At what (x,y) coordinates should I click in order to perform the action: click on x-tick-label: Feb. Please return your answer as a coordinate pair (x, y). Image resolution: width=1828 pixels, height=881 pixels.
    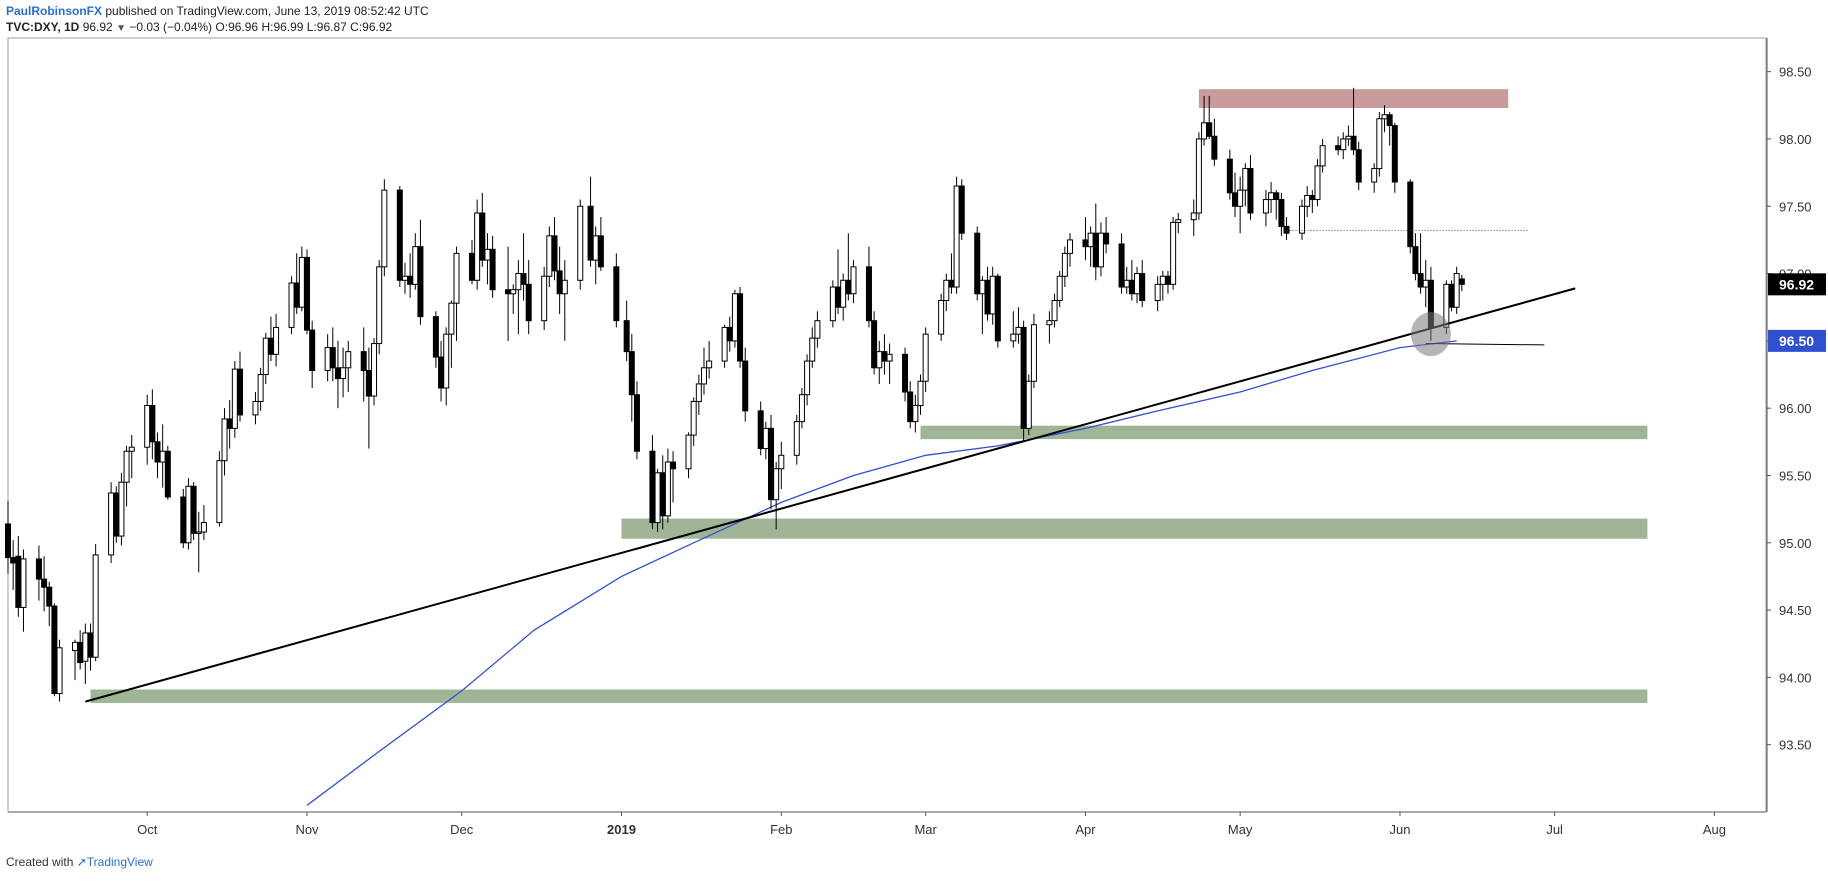
    Looking at the image, I should click on (781, 829).